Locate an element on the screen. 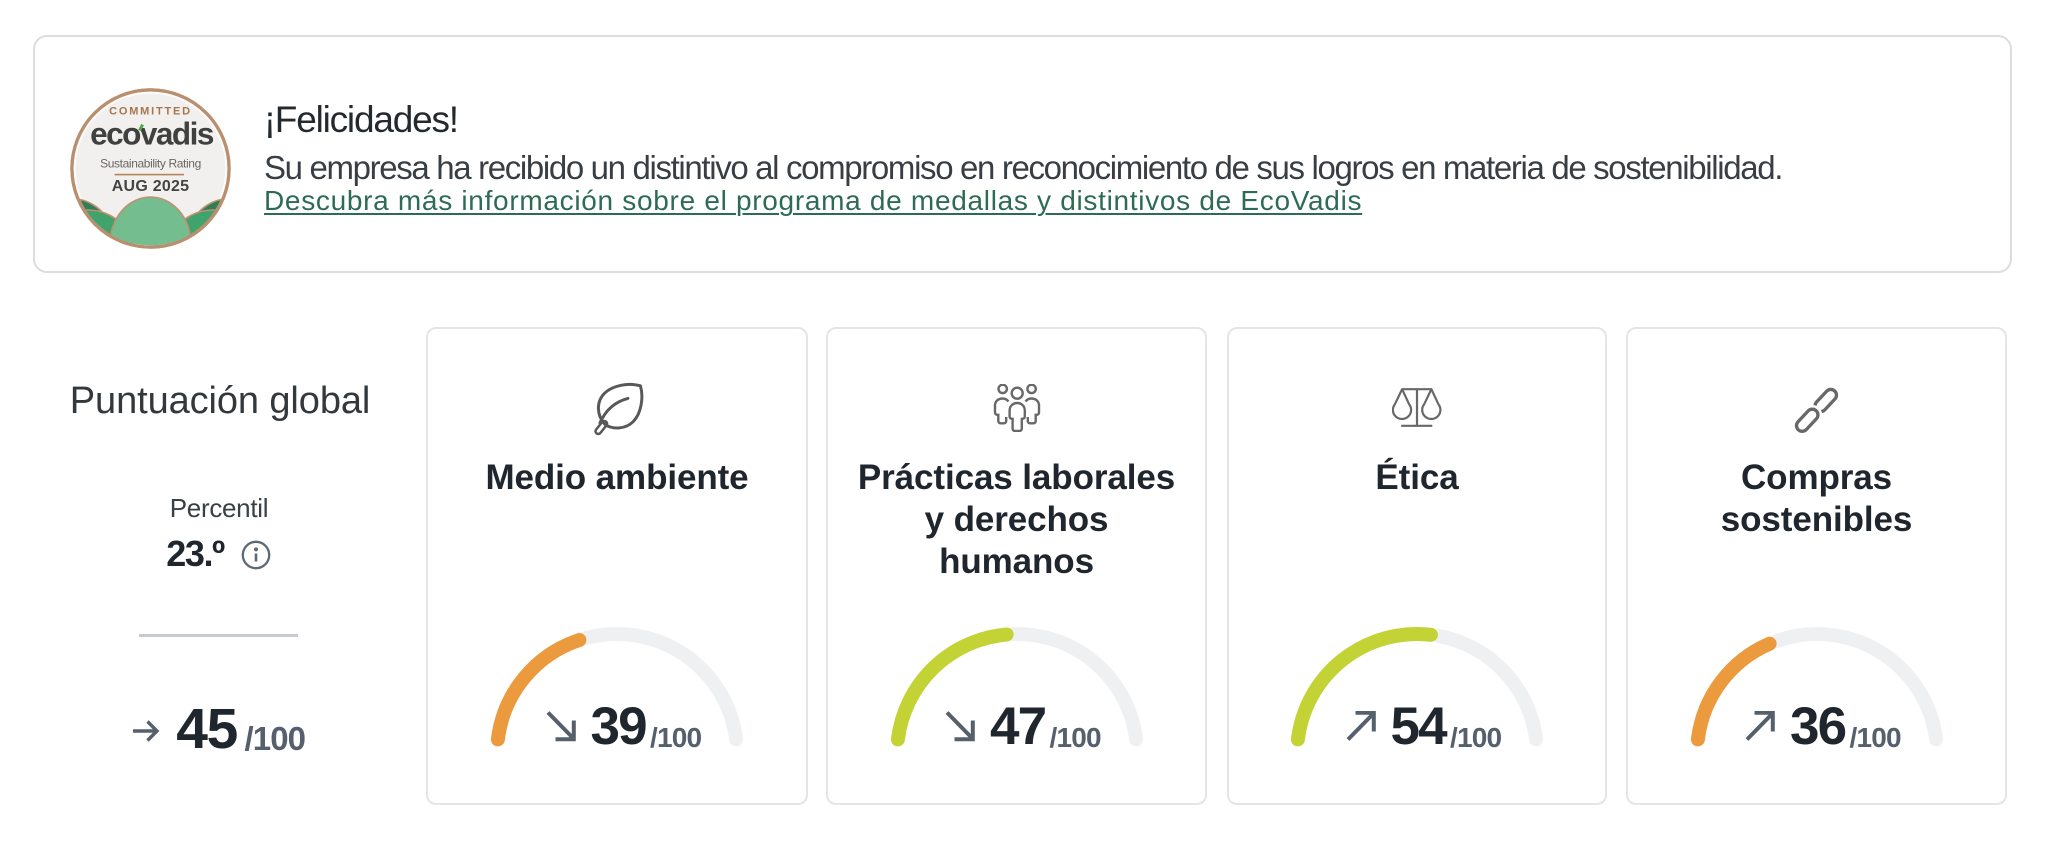  svg-text: COMMITTED is located at coordinates (150, 112).